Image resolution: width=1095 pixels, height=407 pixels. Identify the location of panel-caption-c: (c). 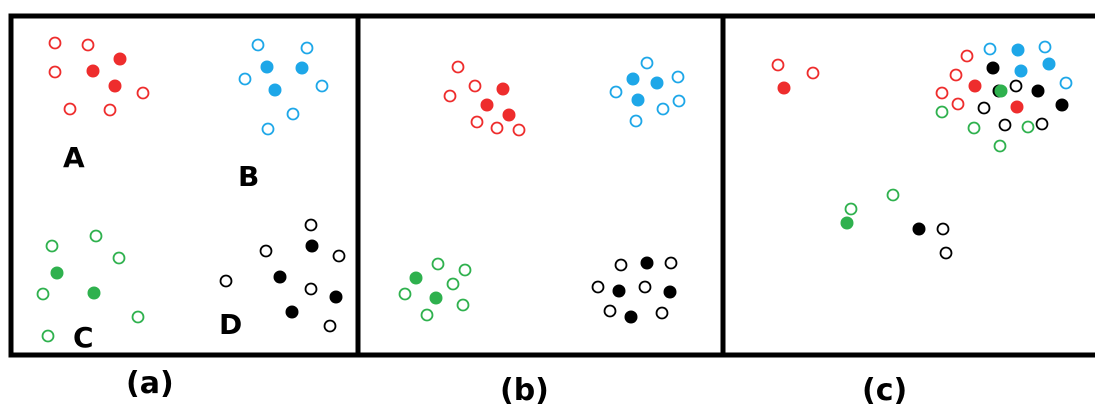
(884, 390).